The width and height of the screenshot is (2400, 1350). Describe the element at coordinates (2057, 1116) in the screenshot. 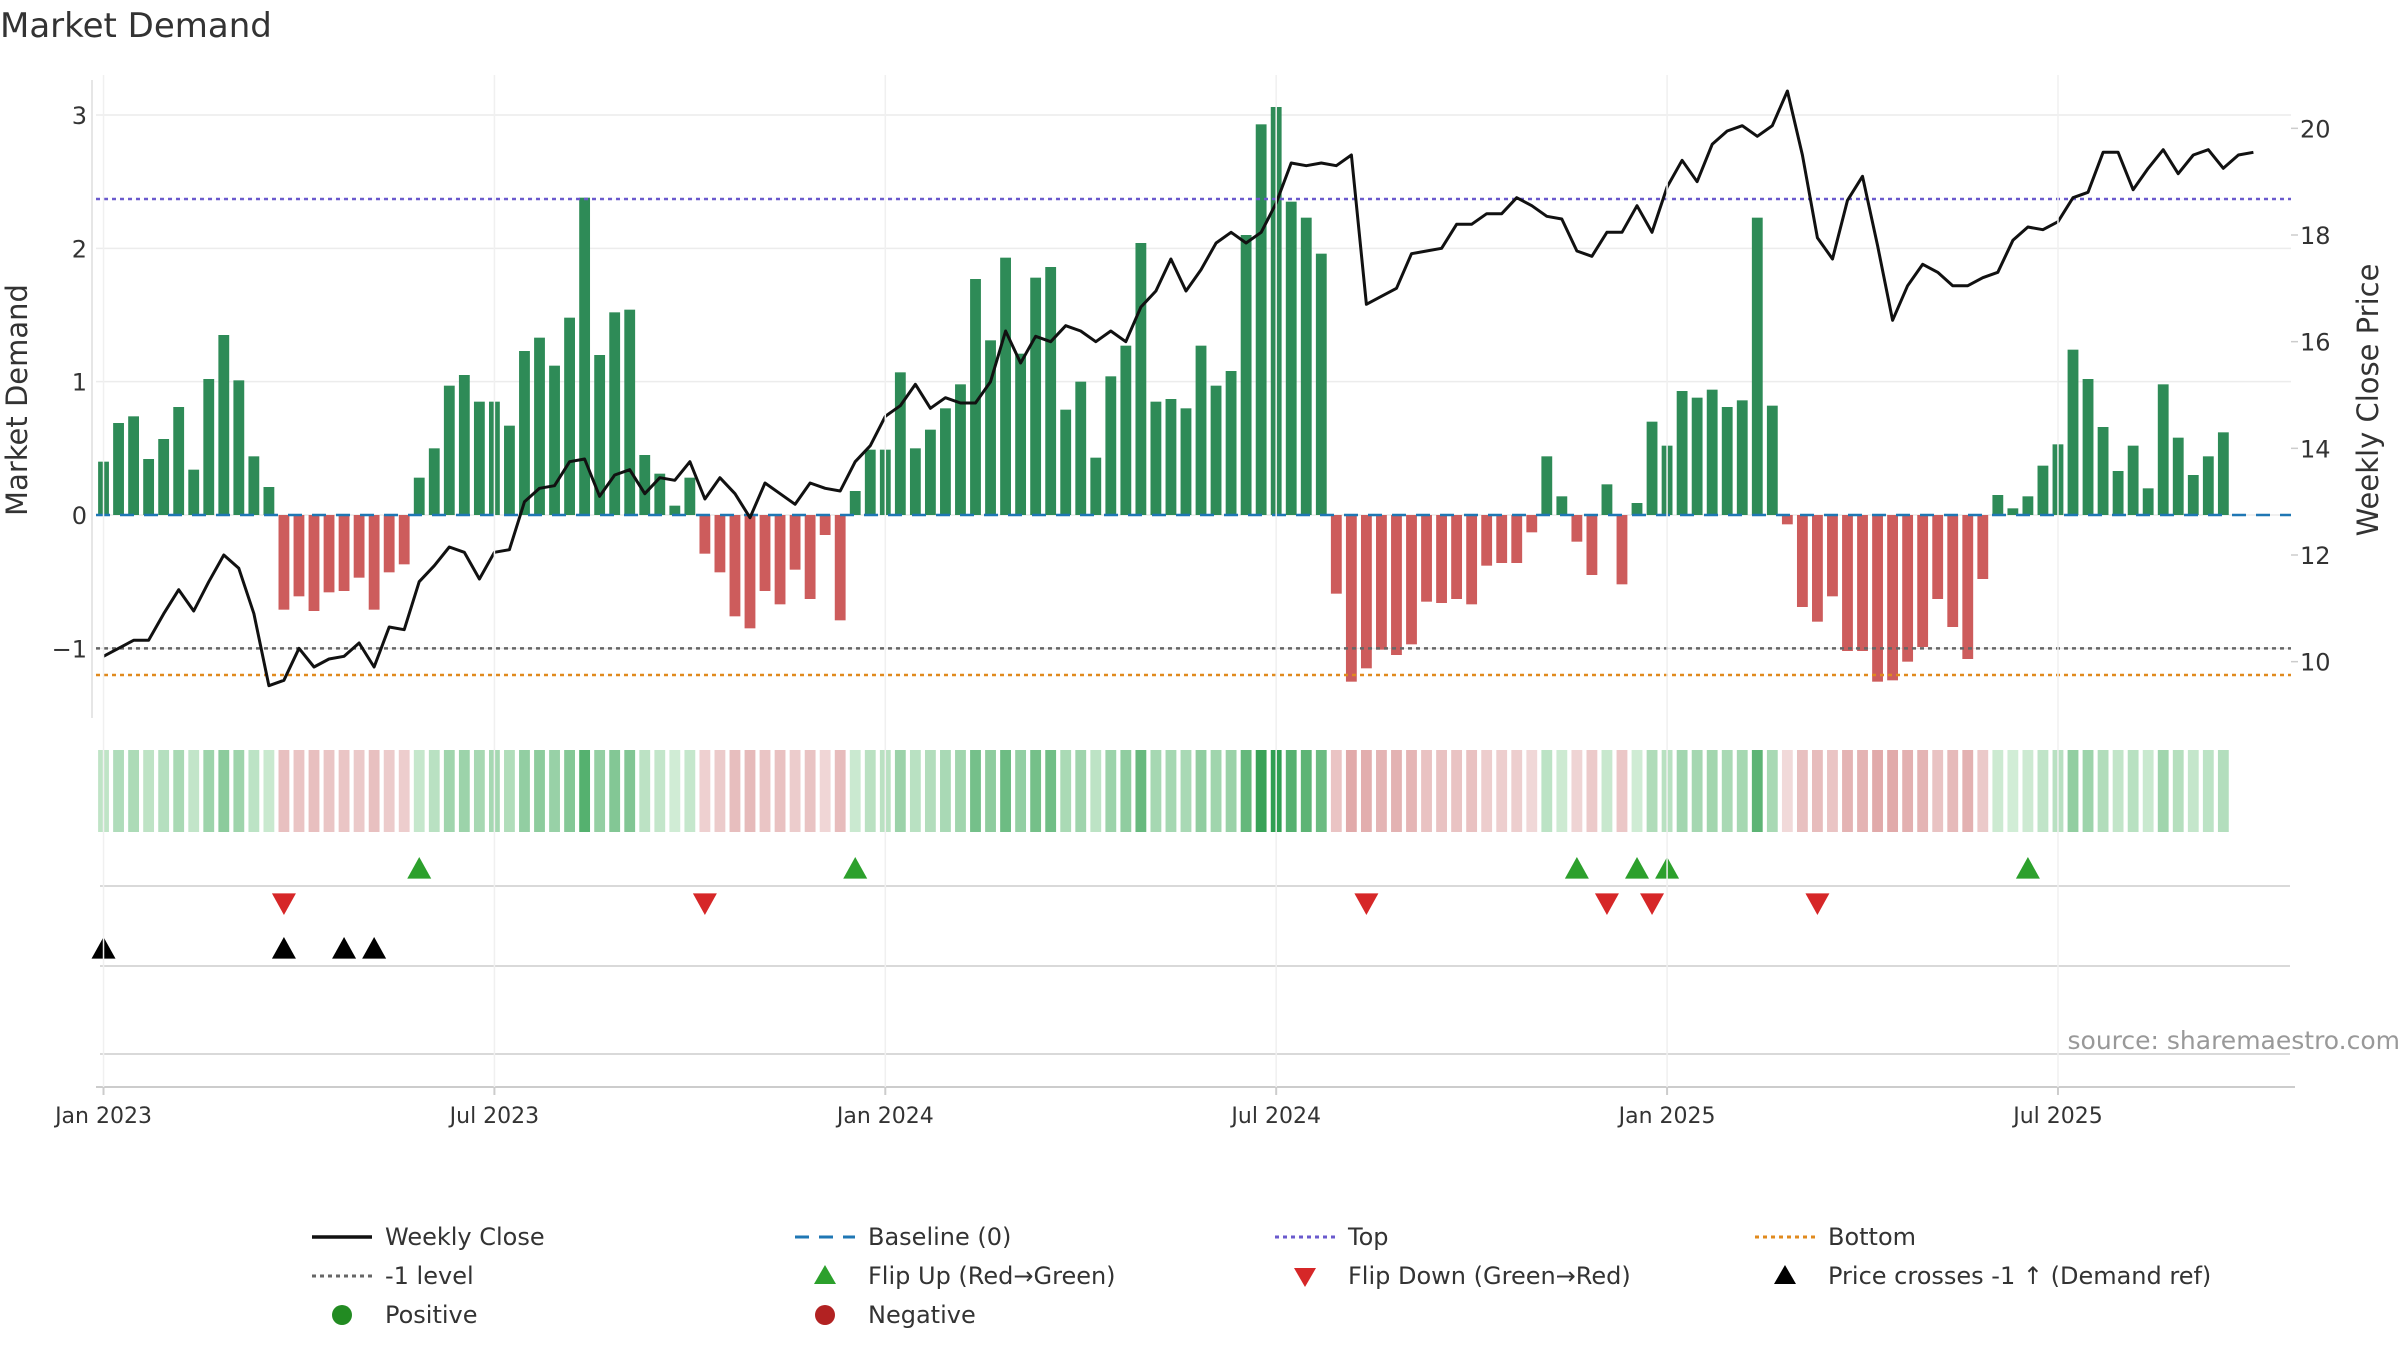

I see `x-tick-label: Jul 2025` at that location.